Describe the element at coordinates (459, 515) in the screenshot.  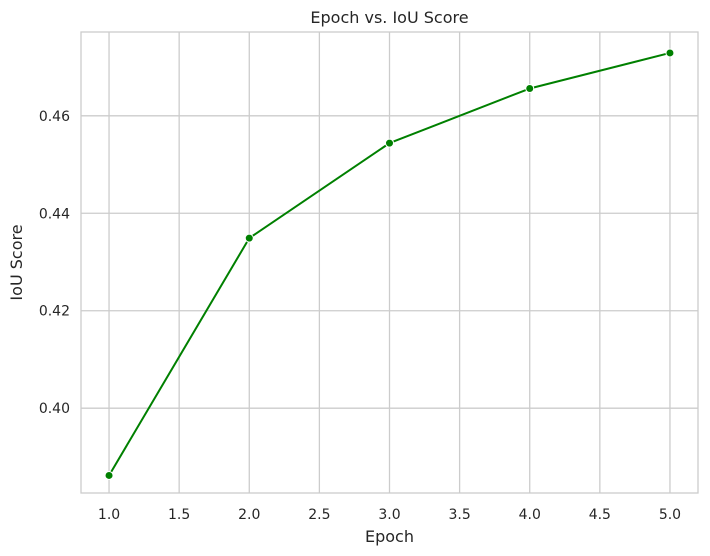
I see `x-tick-label: 3.5` at that location.